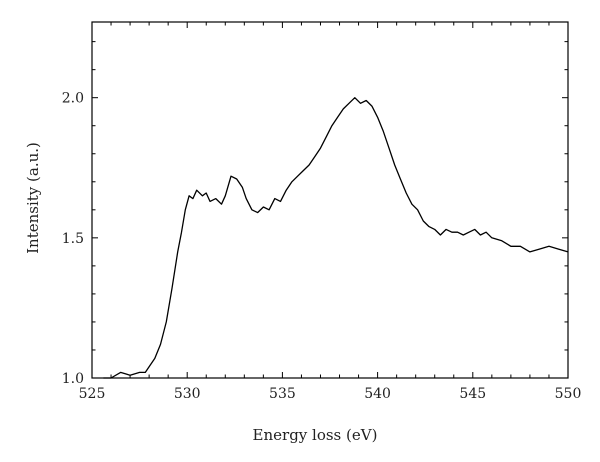  What do you see at coordinates (315, 435) in the screenshot?
I see `x-axis-title: Energy loss (eV)` at bounding box center [315, 435].